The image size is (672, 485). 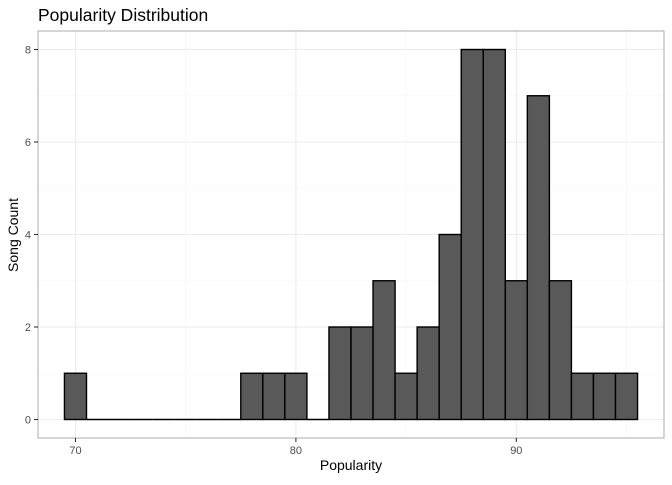 I want to click on y-tick-label: 6, so click(x=28, y=143).